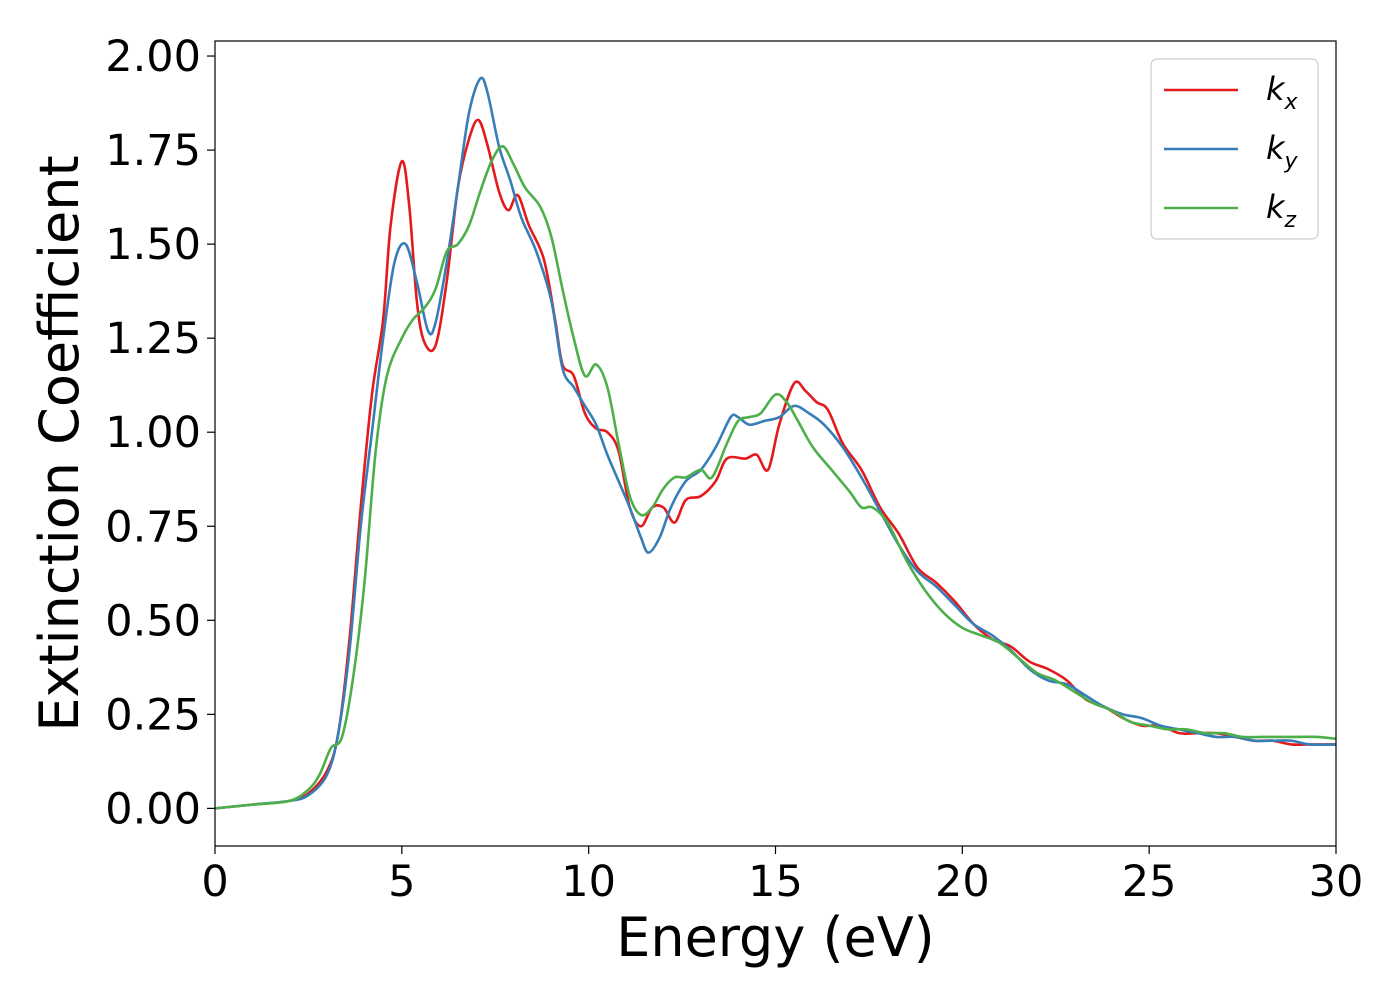 The height and width of the screenshot is (1000, 1400). Describe the element at coordinates (153, 527) in the screenshot. I see `y-tick-label: 0.75` at that location.